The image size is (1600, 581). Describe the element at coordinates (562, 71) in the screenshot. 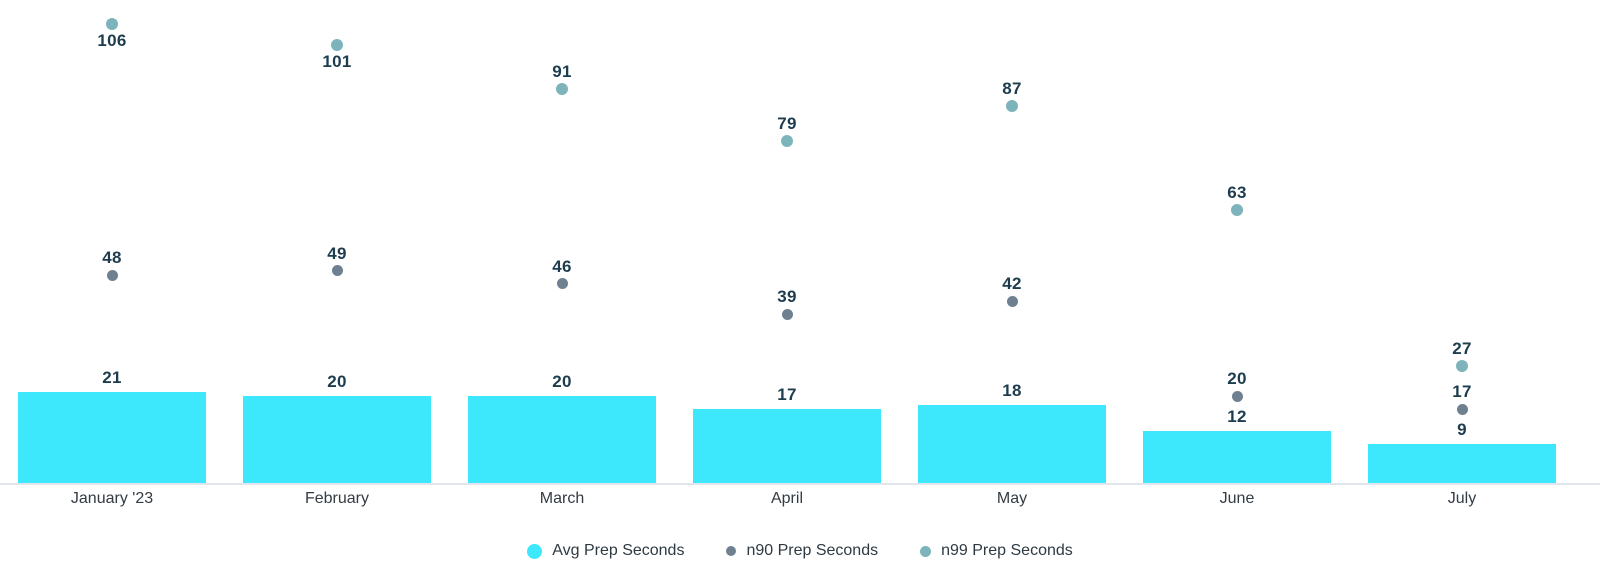

I see `n99-value-label: 91` at that location.